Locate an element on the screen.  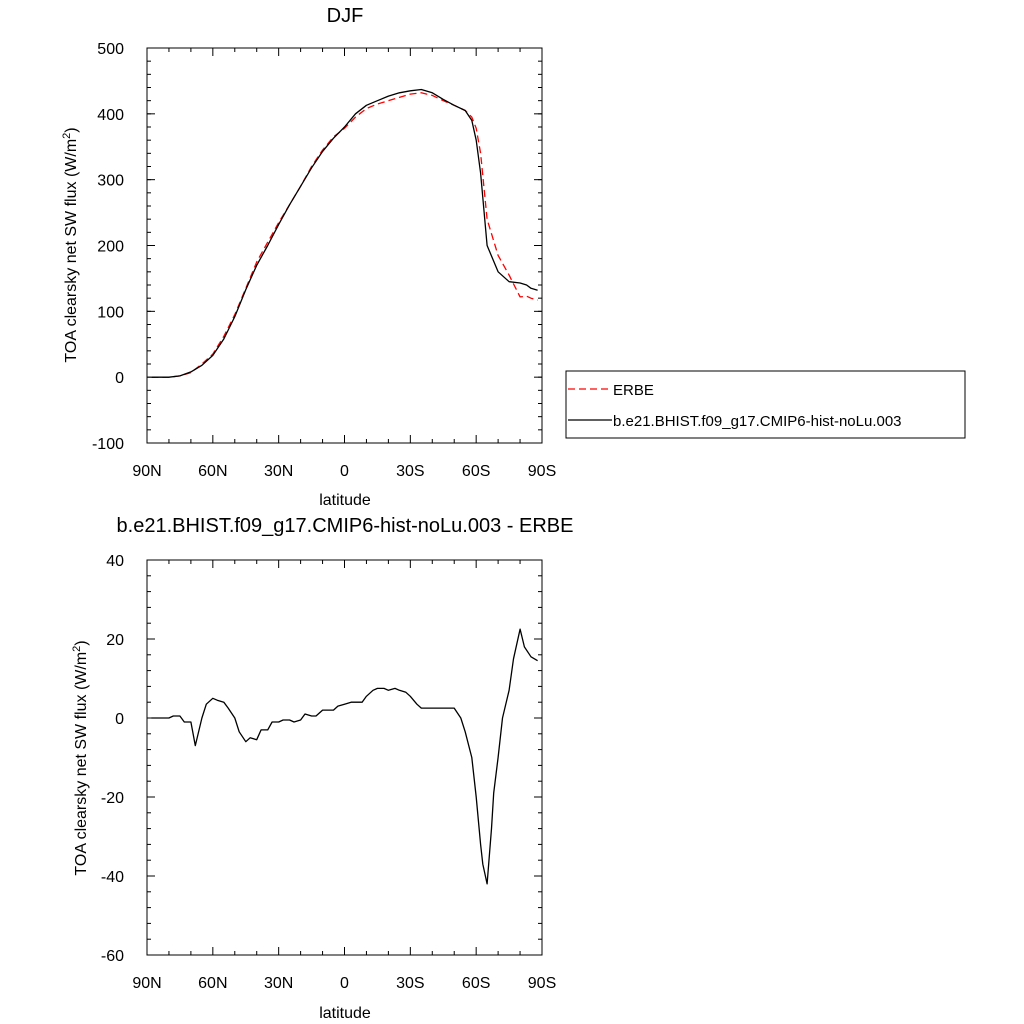
bottom-x-axis-label: latitude is located at coordinates (345, 1013).